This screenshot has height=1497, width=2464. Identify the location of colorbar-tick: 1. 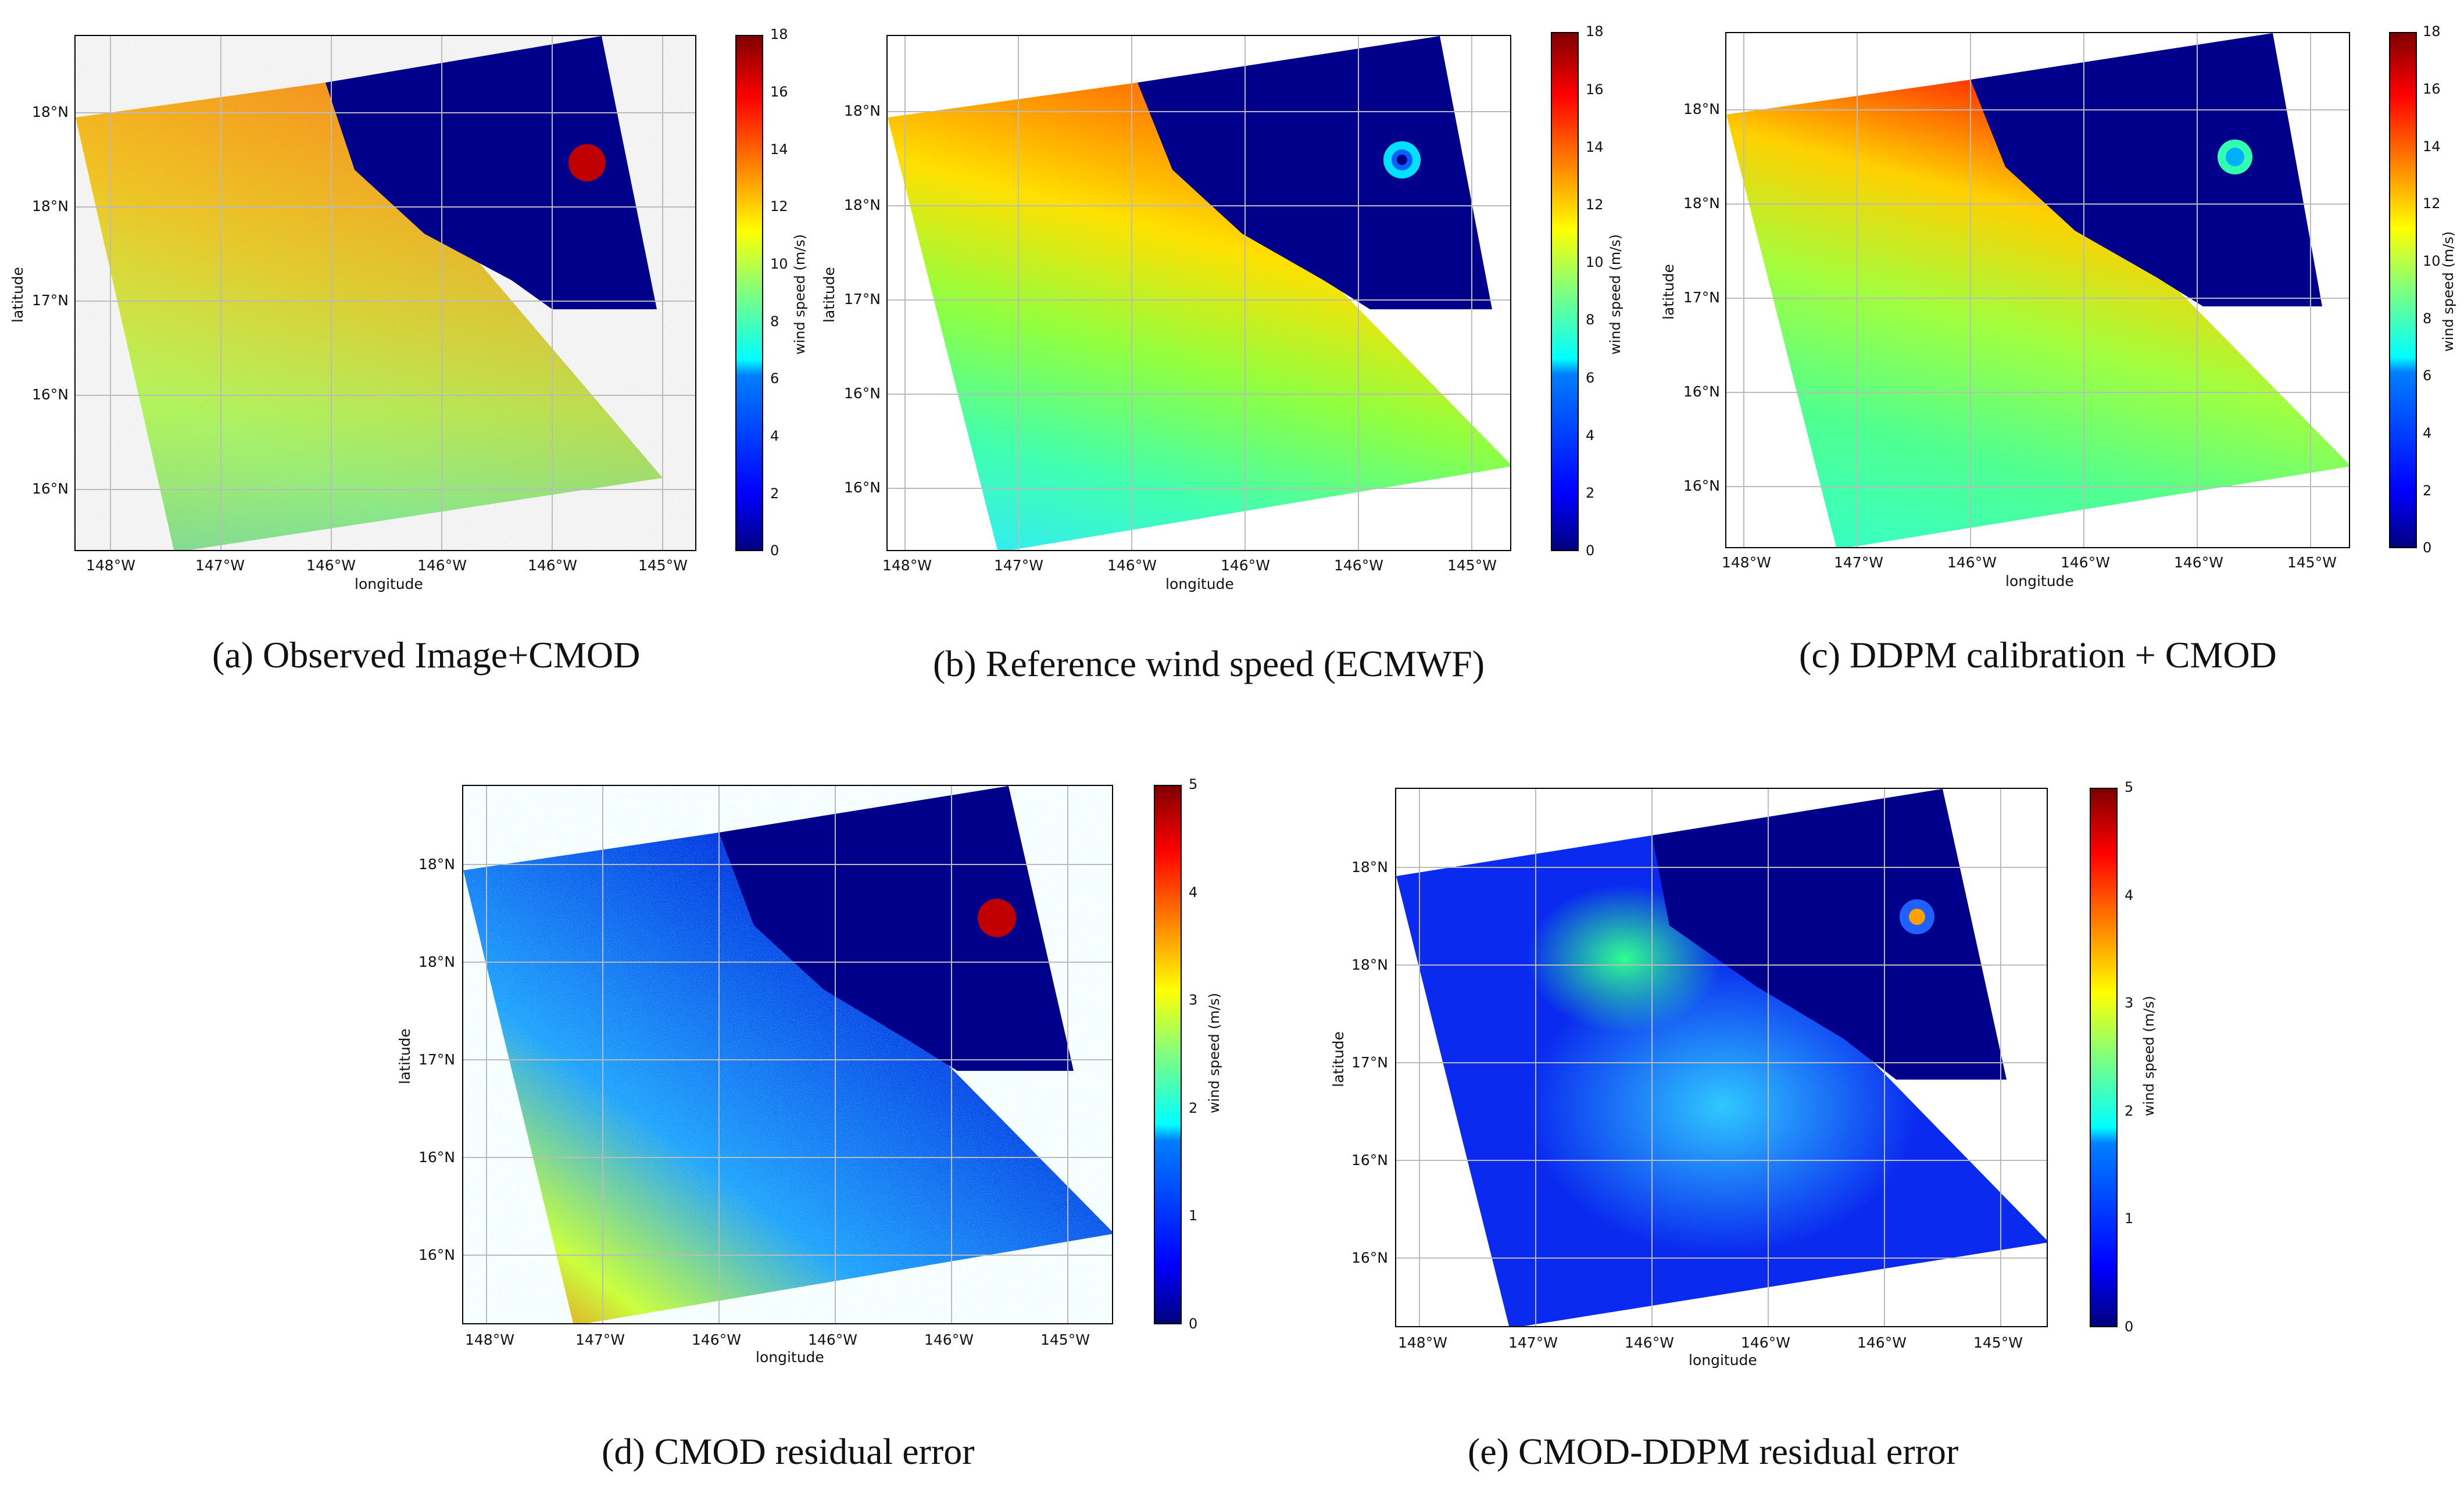
(2129, 1218).